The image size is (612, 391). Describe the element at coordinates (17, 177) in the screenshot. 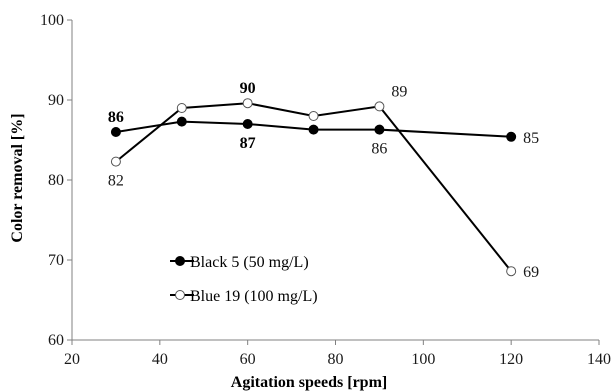

I see `y-axis-title: Color removal [%]` at that location.